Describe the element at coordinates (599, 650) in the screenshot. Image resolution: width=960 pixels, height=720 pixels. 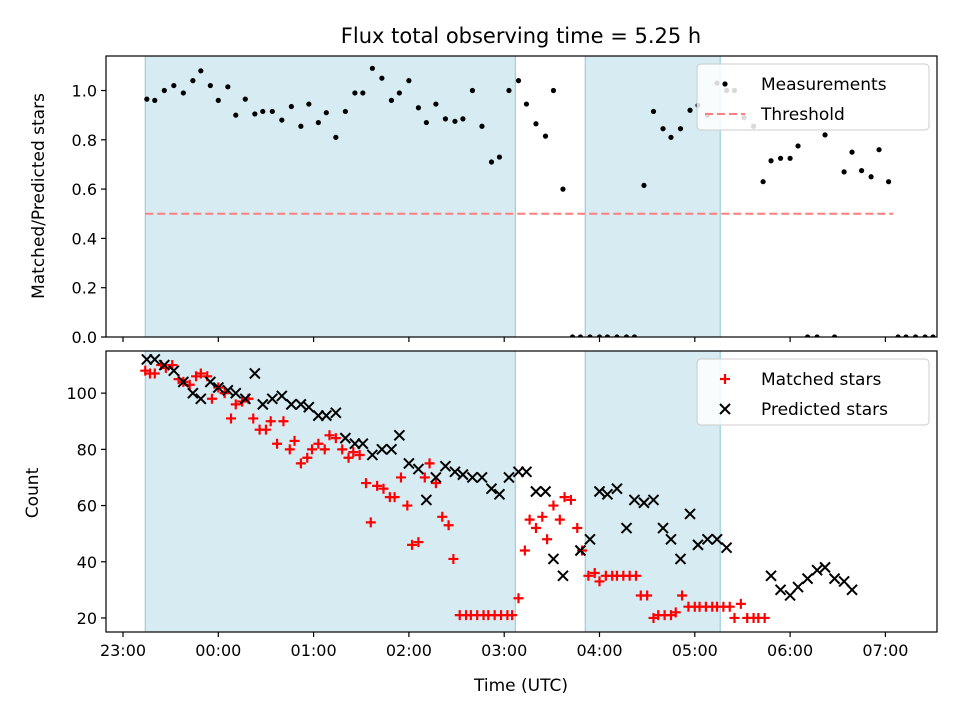
I see `x-tick-label: 04:00` at that location.